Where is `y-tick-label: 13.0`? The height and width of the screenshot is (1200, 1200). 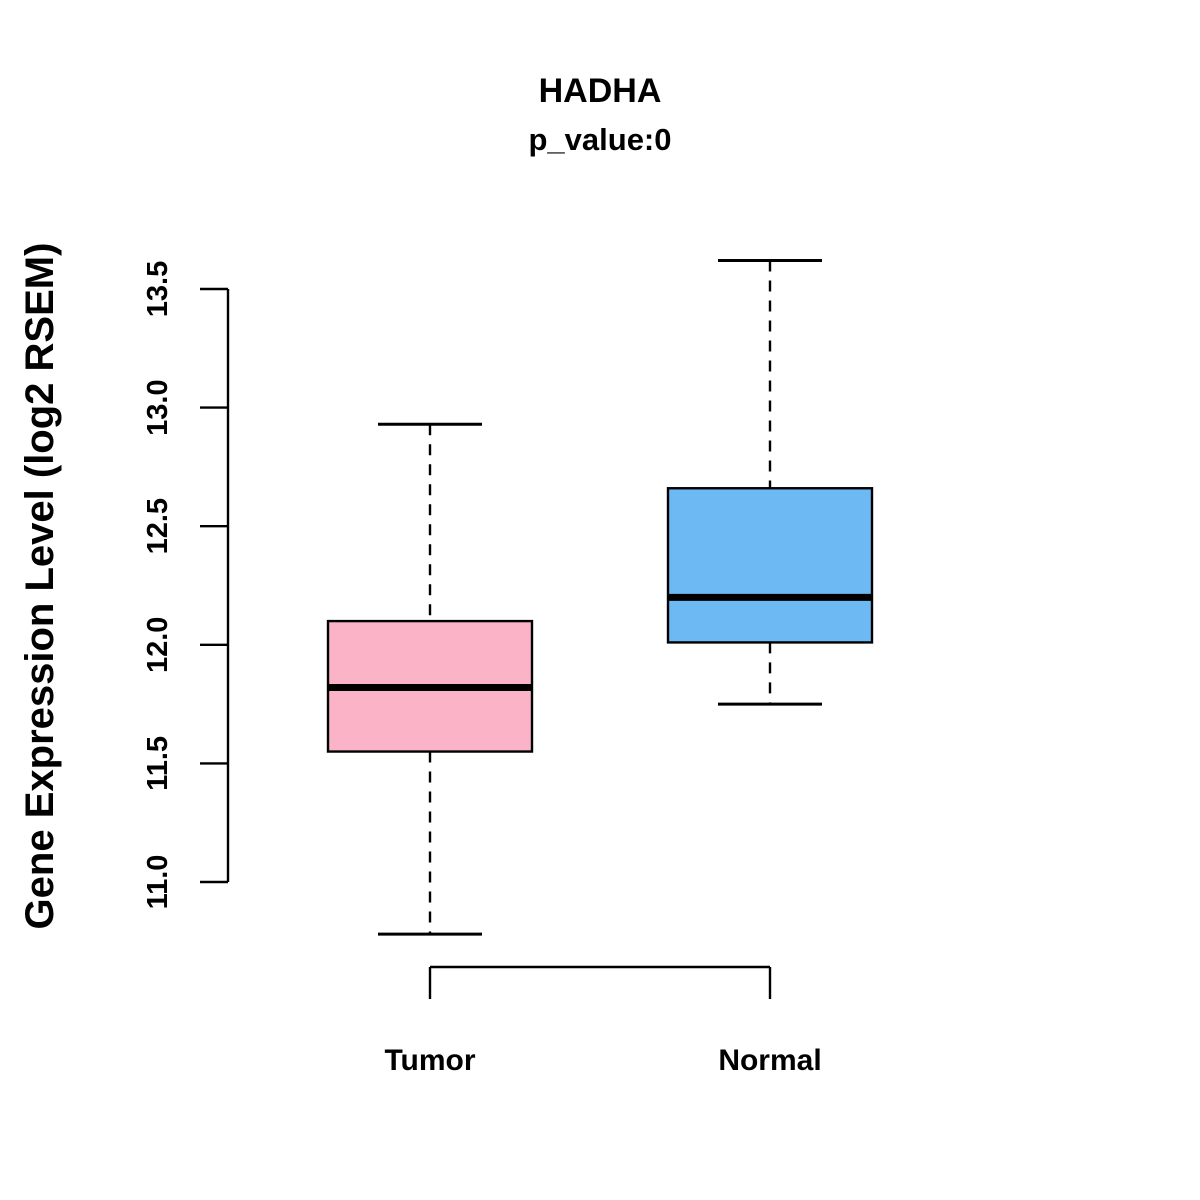
y-tick-label: 13.0 is located at coordinates (158, 407).